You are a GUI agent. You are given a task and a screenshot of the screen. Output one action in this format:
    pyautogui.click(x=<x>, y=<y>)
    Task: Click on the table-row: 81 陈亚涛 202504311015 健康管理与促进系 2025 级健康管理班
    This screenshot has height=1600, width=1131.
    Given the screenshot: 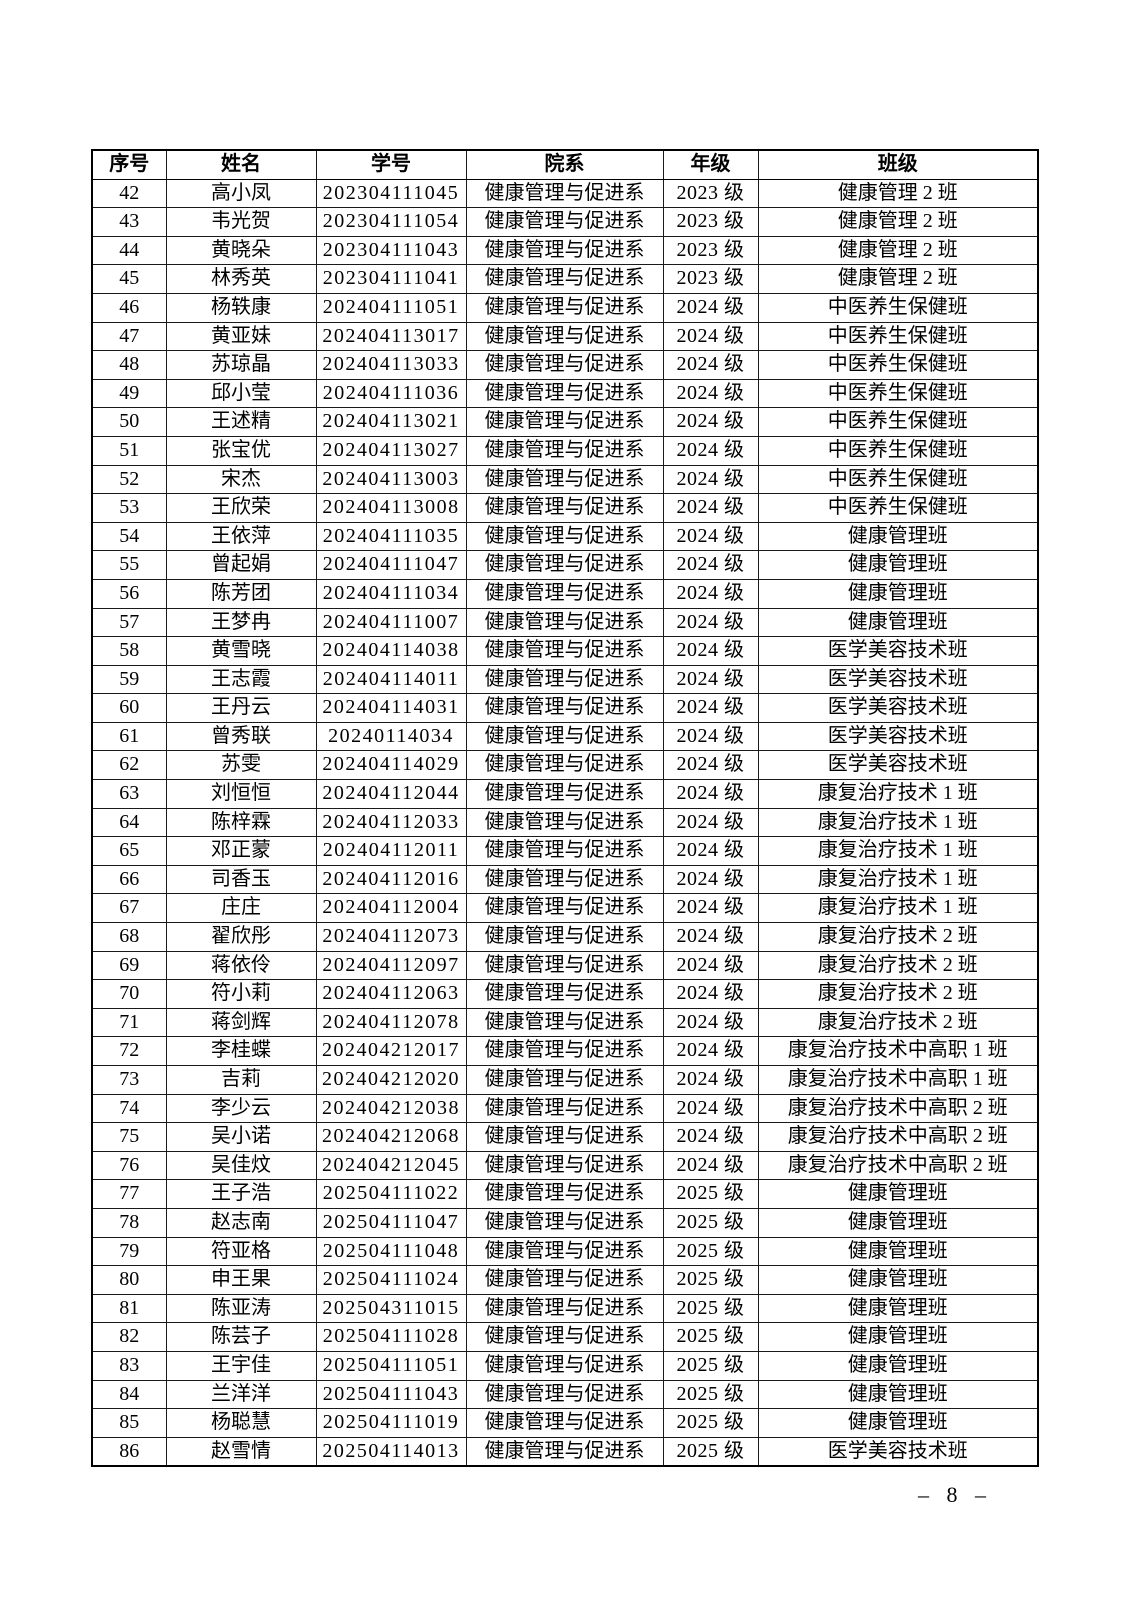 What is the action you would take?
    pyautogui.click(x=565, y=1308)
    